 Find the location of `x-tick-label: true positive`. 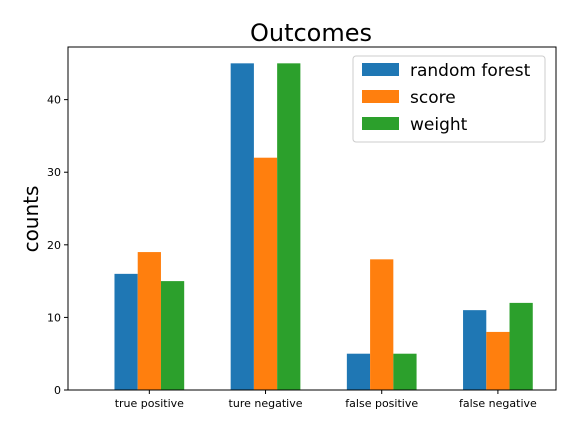

x-tick-label: true positive is located at coordinates (149, 403).